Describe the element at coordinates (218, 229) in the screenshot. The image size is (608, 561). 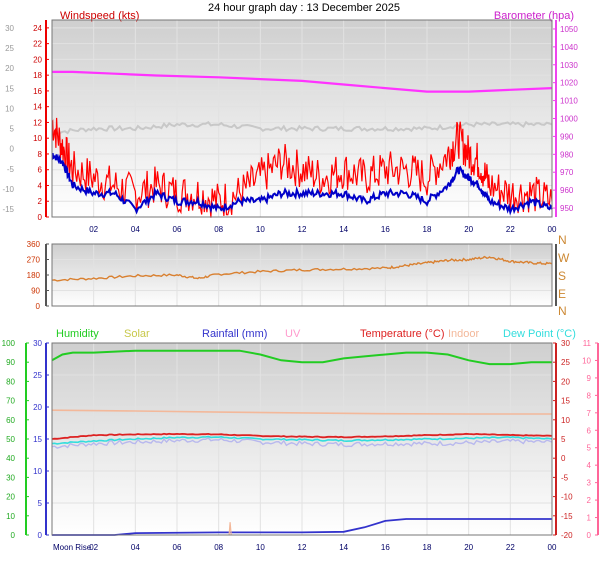
I see `wind-x-tick-label: 08` at that location.